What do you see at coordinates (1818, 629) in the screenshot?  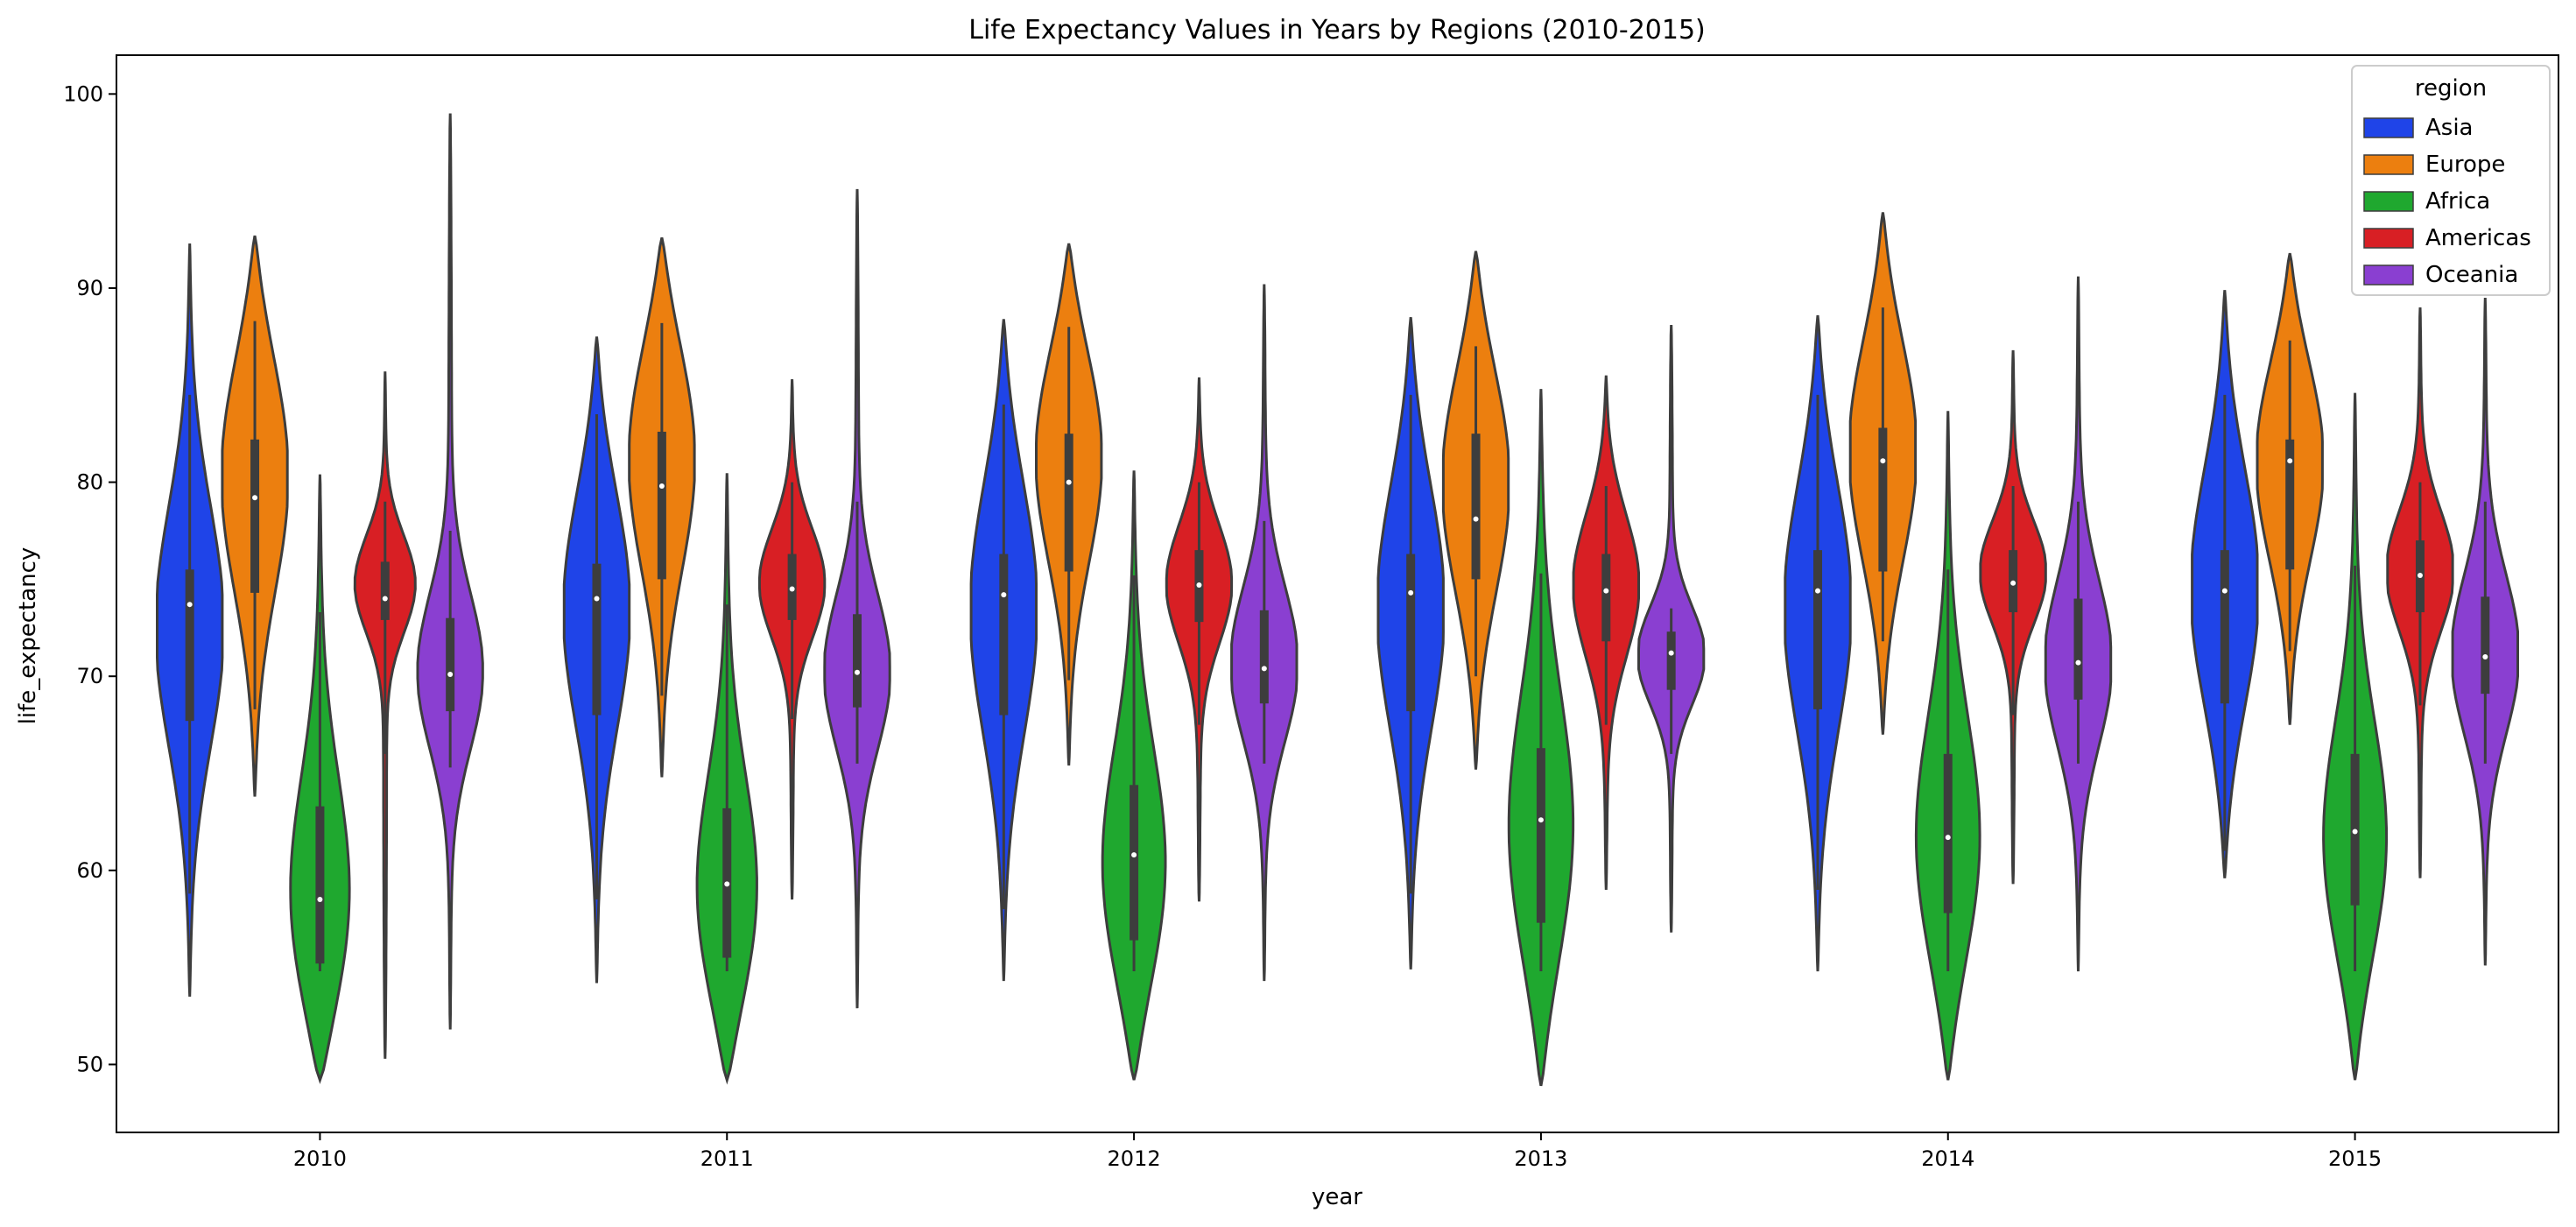 I see `iqr-box-asia-2014` at bounding box center [1818, 629].